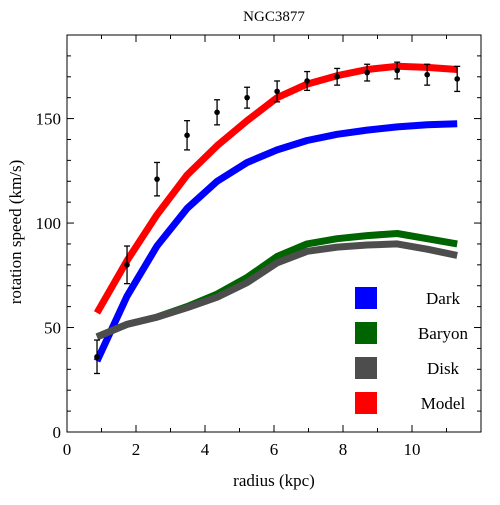 This screenshot has height=505, width=500. What do you see at coordinates (276, 290) in the screenshot?
I see `series-line-disk` at bounding box center [276, 290].